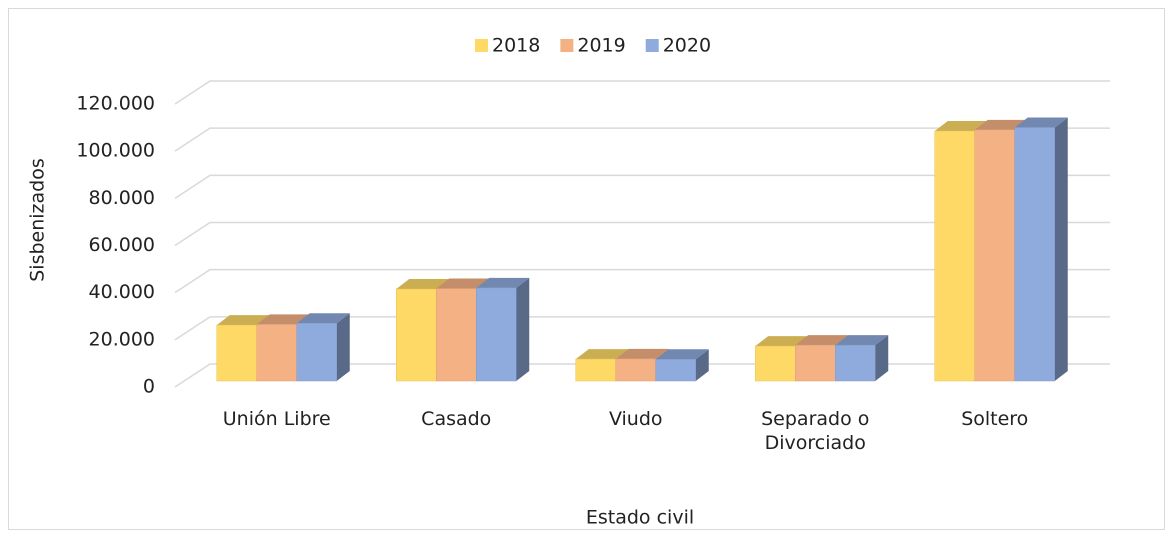 This screenshot has height=537, width=1173. I want to click on x-axis-title: Estado civil, so click(640, 518).